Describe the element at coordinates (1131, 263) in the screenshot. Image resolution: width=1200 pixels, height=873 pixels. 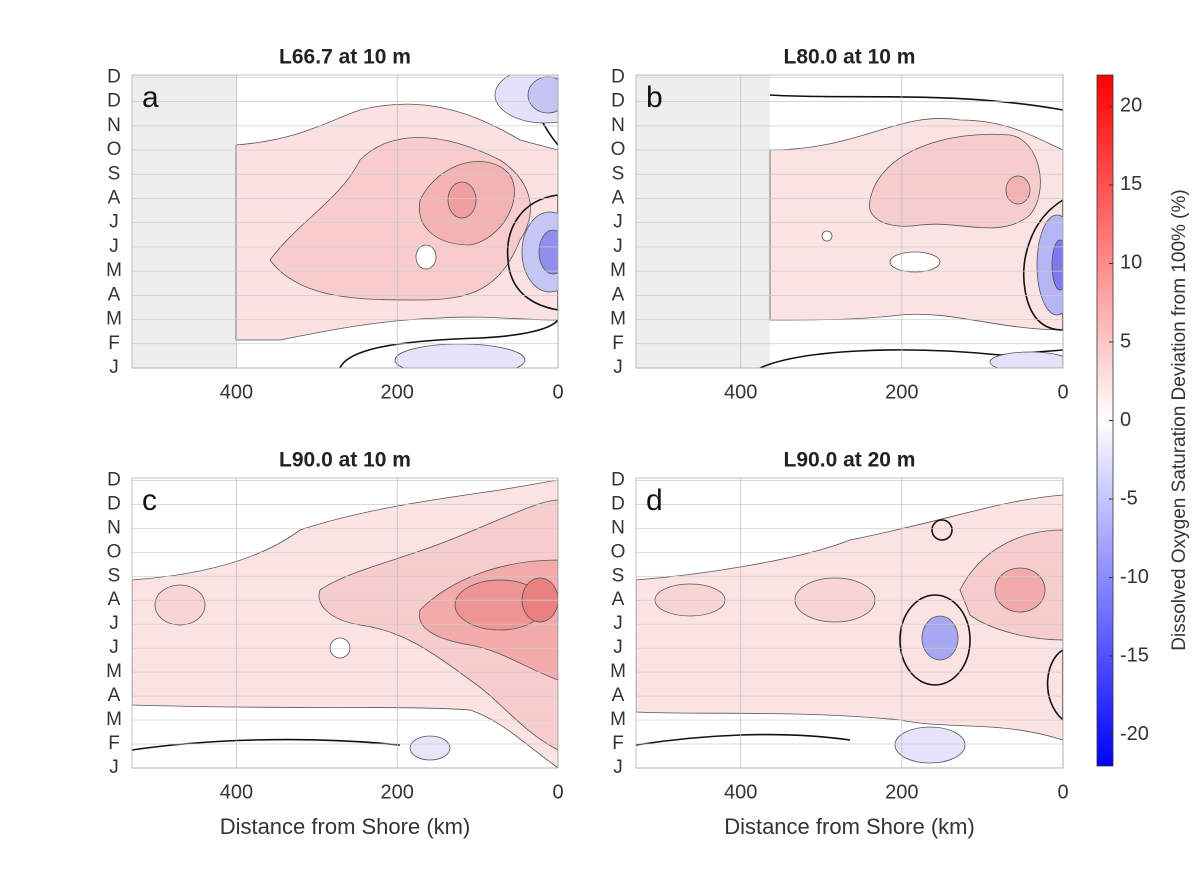
I see `colorbar-tick-label: 10` at that location.